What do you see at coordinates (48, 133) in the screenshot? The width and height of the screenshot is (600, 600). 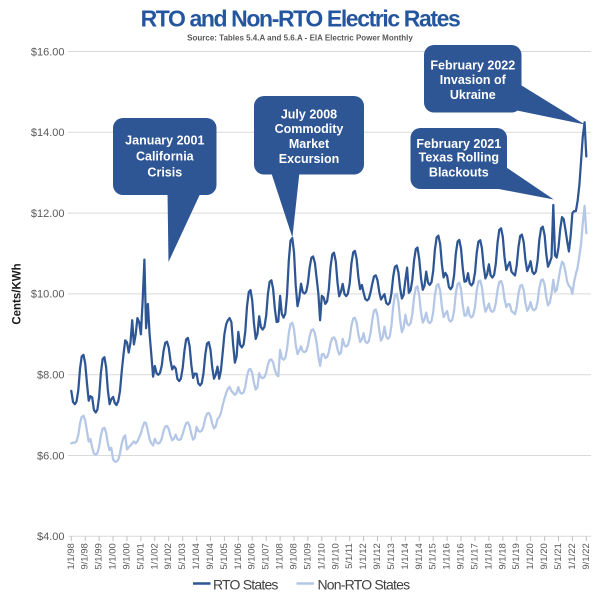 I see `svg-text: $14.00` at bounding box center [48, 133].